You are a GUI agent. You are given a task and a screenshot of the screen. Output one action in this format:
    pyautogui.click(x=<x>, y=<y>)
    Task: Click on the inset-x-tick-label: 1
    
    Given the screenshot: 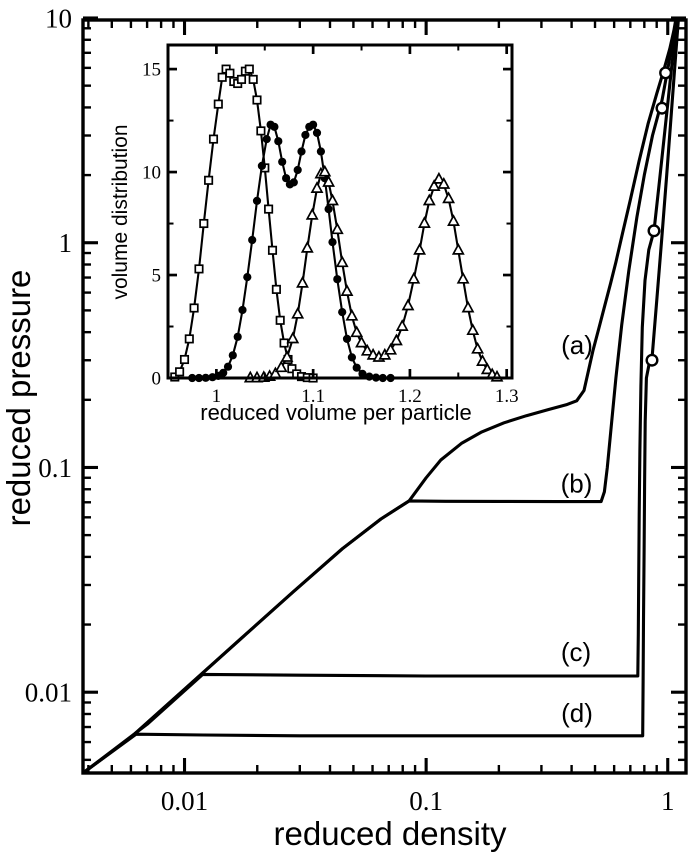 What is the action you would take?
    pyautogui.click(x=217, y=396)
    